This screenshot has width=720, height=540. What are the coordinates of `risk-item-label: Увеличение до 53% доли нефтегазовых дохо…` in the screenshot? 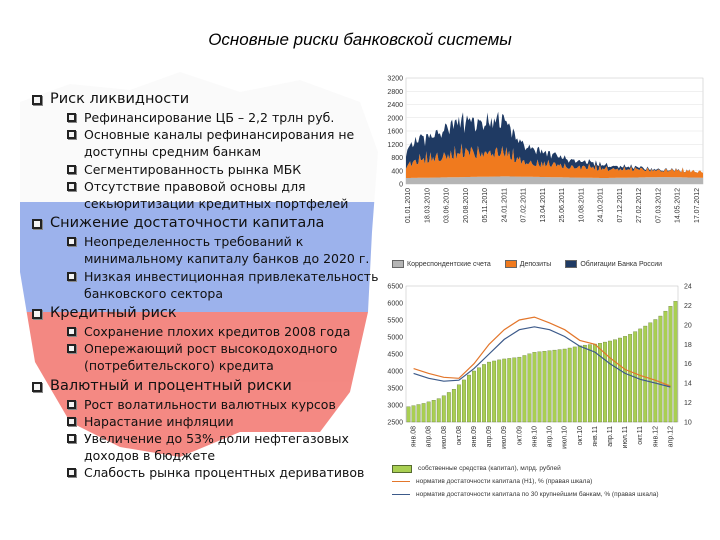 It's located at (216, 447).